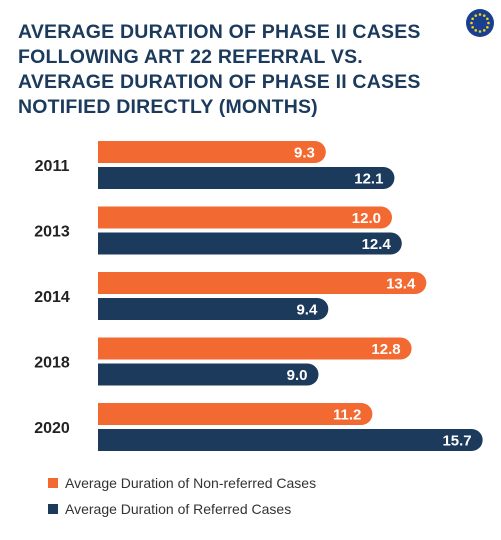 The width and height of the screenshot is (501, 540). What do you see at coordinates (385, 349) in the screenshot?
I see `data-label: 12.8` at bounding box center [385, 349].